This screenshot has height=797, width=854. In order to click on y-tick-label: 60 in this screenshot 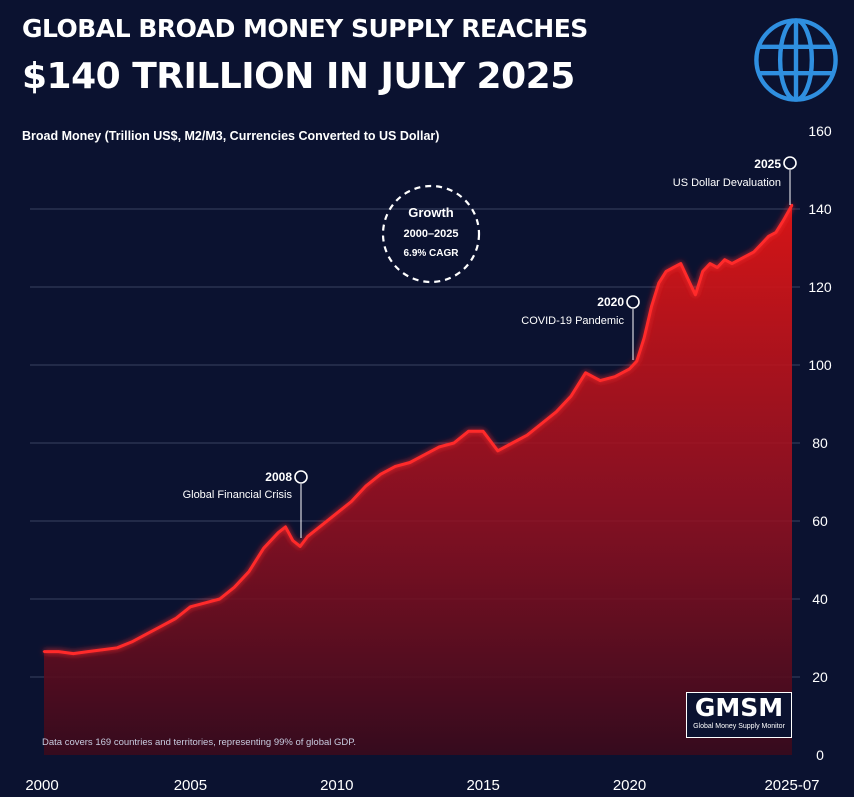, I will do `click(820, 521)`.